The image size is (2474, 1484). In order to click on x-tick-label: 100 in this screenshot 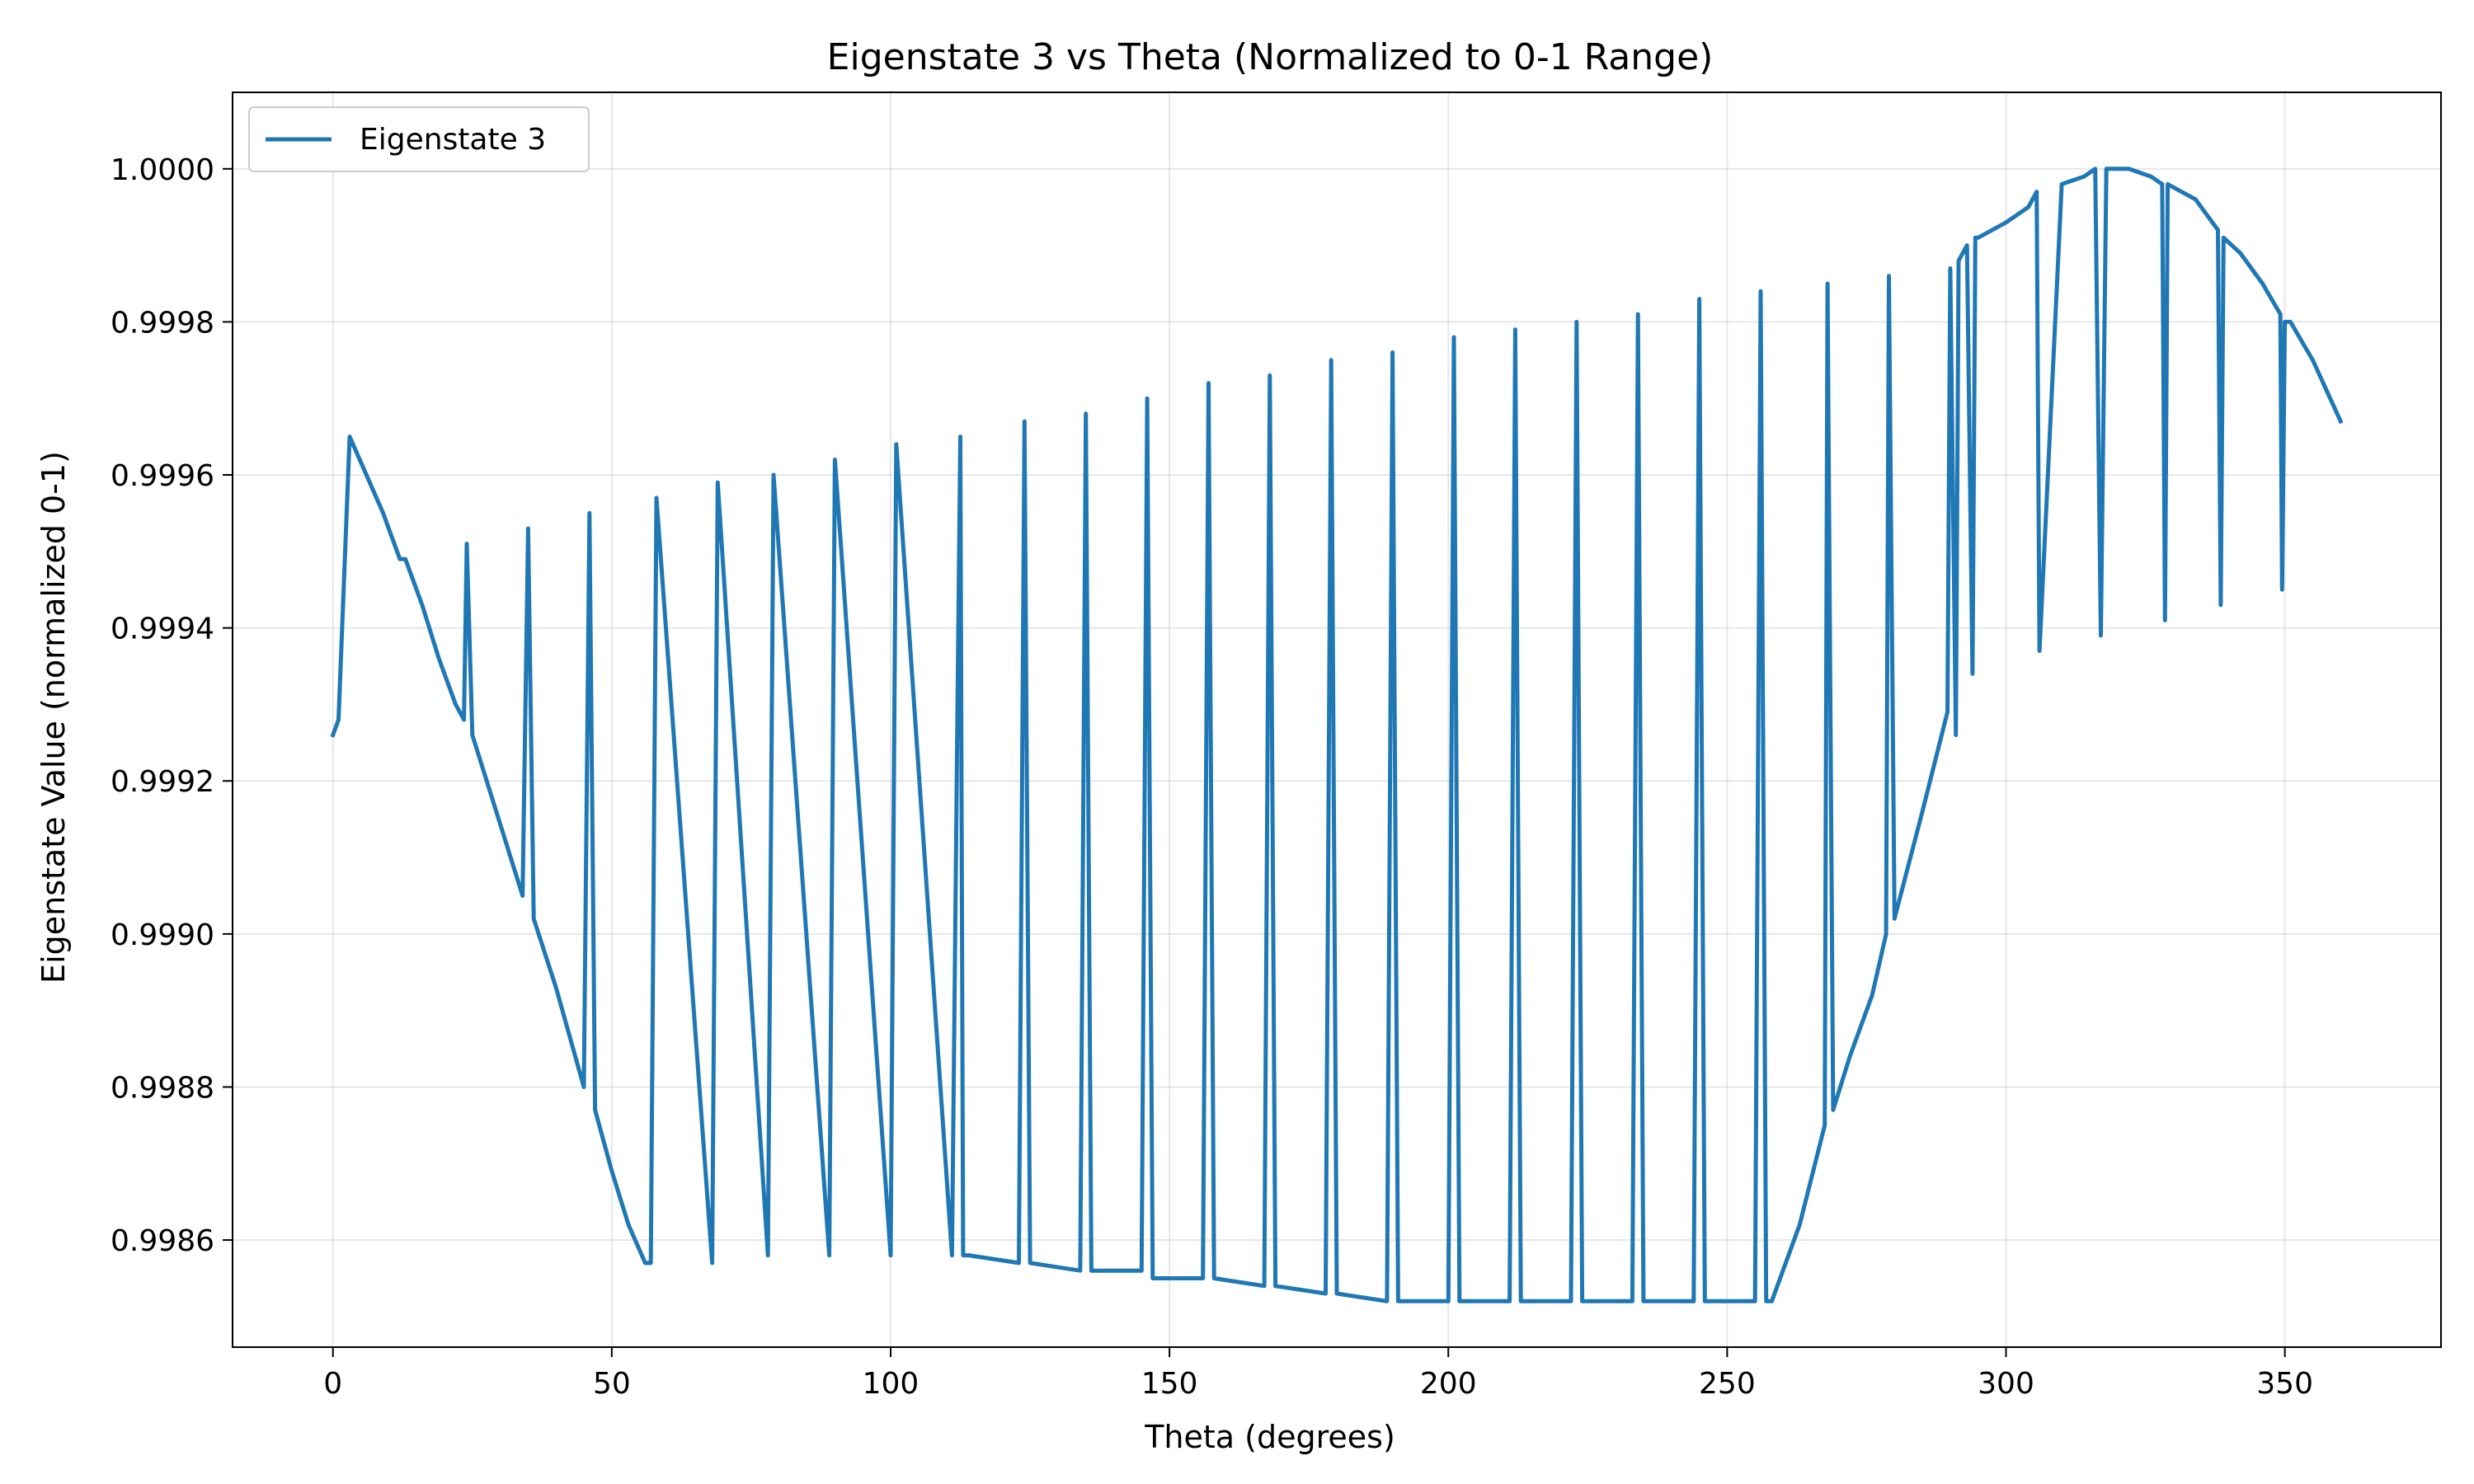, I will do `click(891, 1384)`.